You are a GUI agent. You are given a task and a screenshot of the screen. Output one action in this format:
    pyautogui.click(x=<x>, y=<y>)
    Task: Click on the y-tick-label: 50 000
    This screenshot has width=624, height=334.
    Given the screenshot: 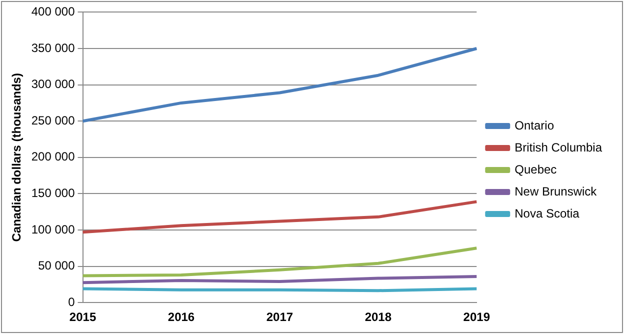 What is the action you would take?
    pyautogui.click(x=57, y=265)
    